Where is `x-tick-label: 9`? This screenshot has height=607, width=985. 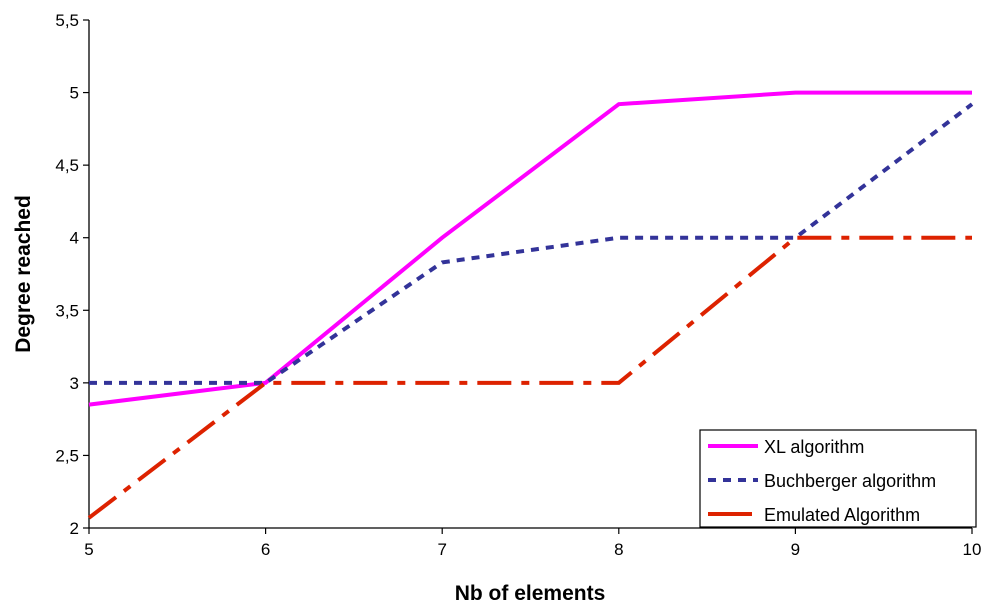 x-tick-label: 9 is located at coordinates (795, 549).